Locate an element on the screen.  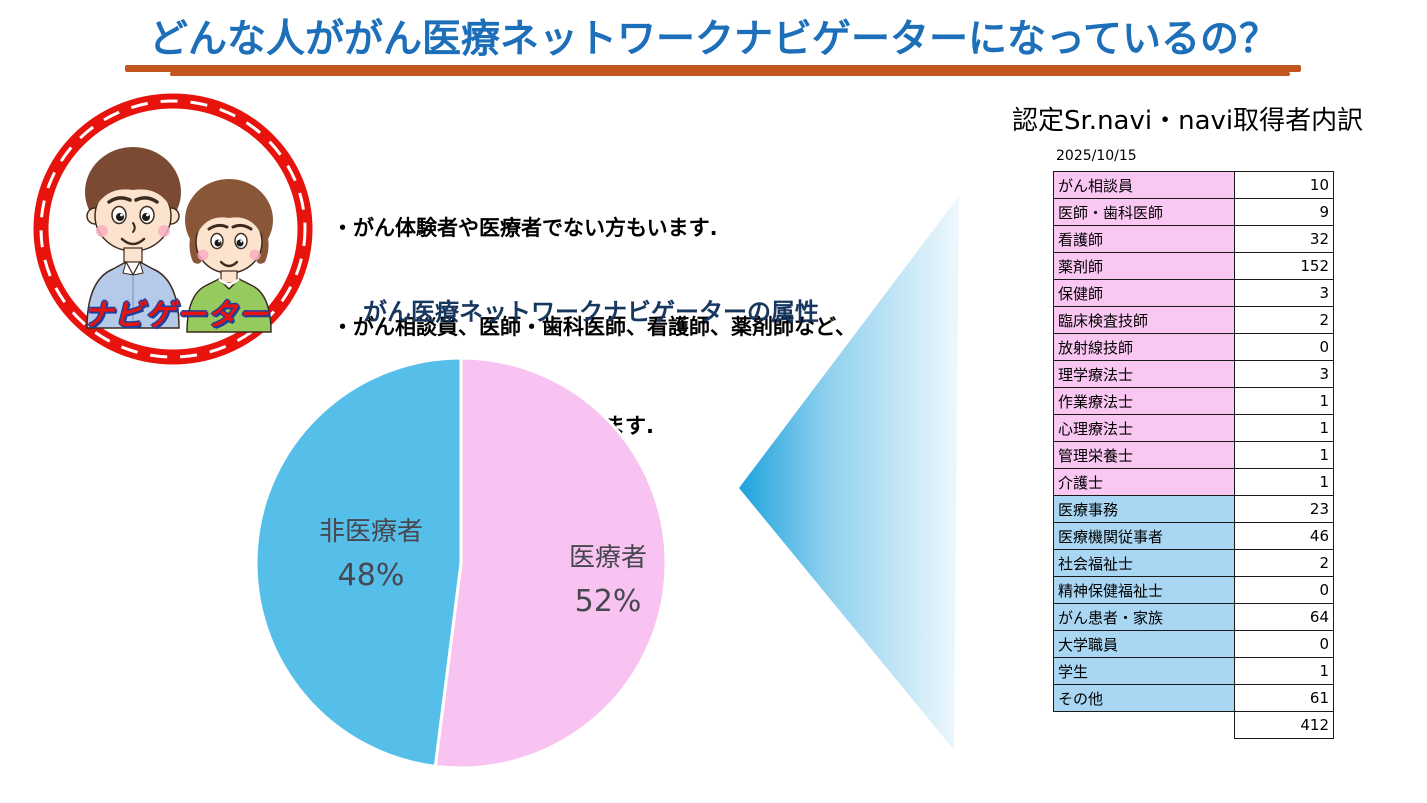
table-row: 介護士 1 is located at coordinates (1193, 482).